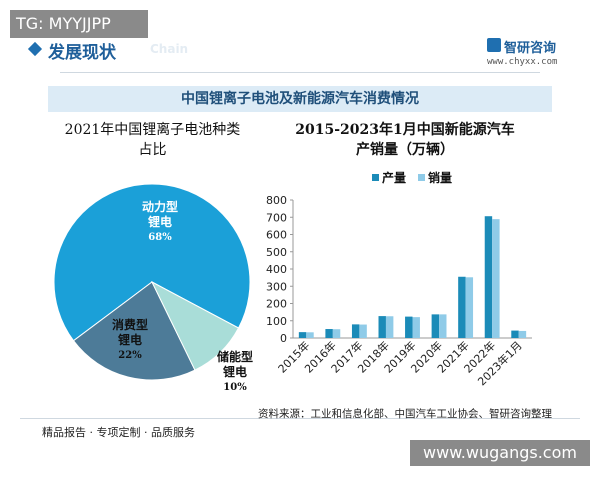 The width and height of the screenshot is (600, 480). I want to click on footer-rule, so click(300, 418).